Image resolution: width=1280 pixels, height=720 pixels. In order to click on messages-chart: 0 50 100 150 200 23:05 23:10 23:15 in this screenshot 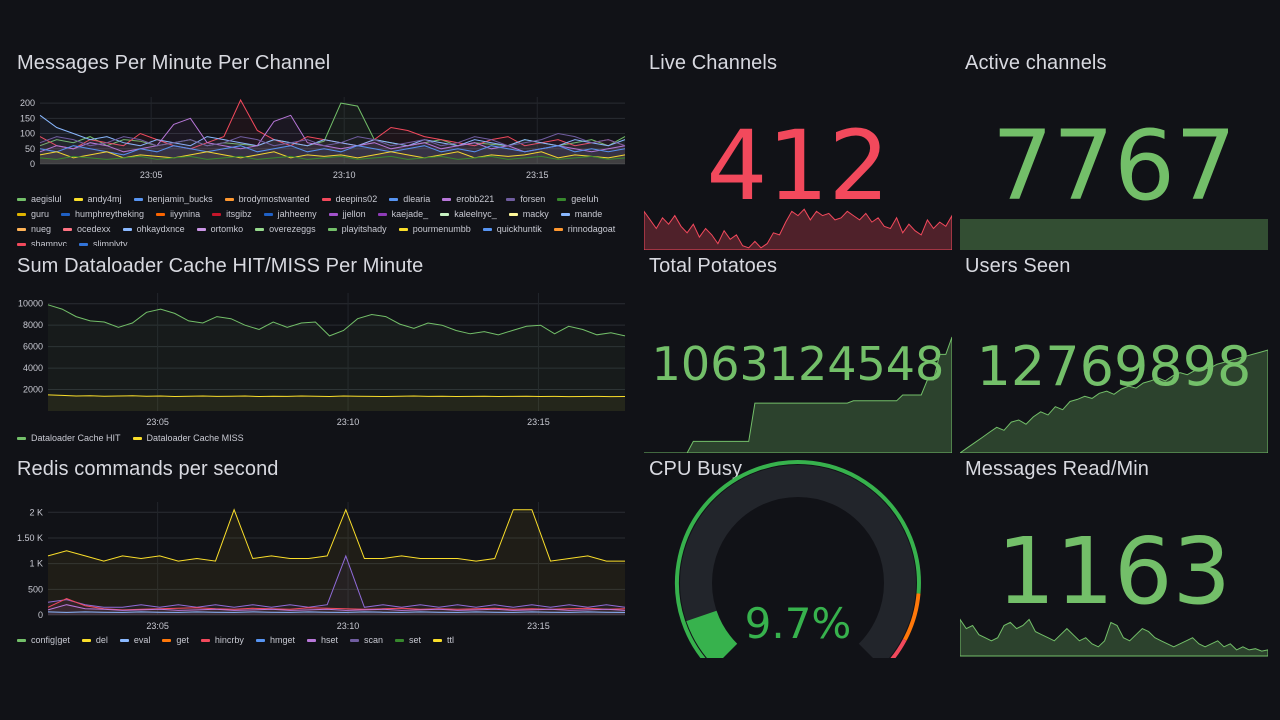, I will do `click(323, 122)`.